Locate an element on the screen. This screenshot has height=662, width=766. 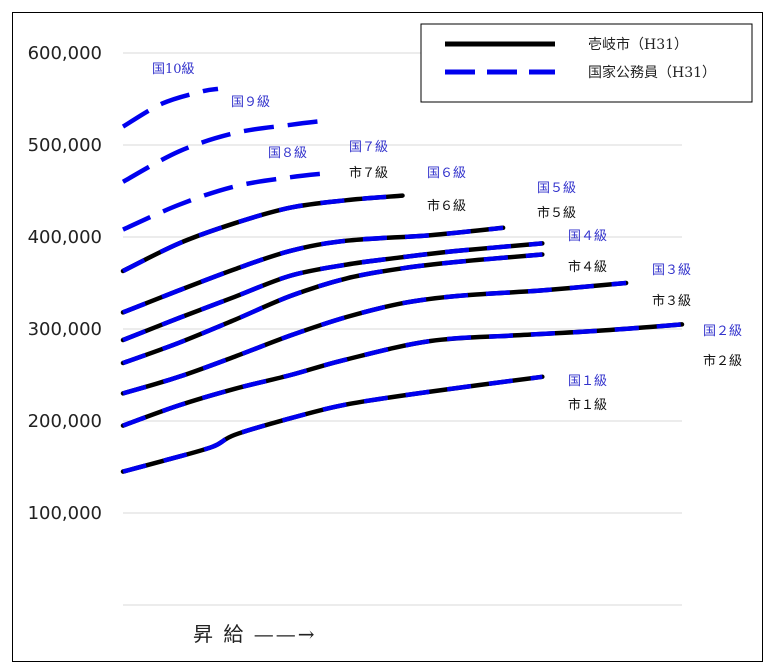
y-tick-label: 500,000 is located at coordinates (65, 145).